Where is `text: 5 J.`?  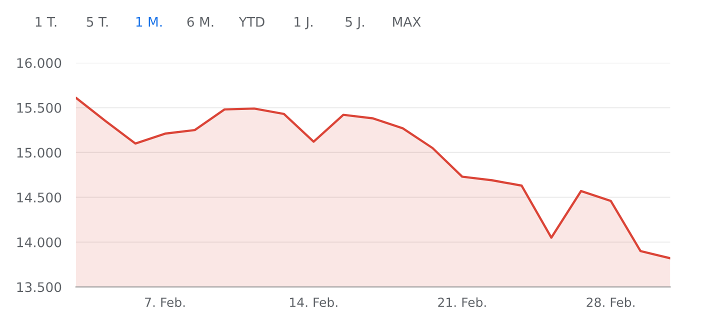
text: 5 J. is located at coordinates (355, 23).